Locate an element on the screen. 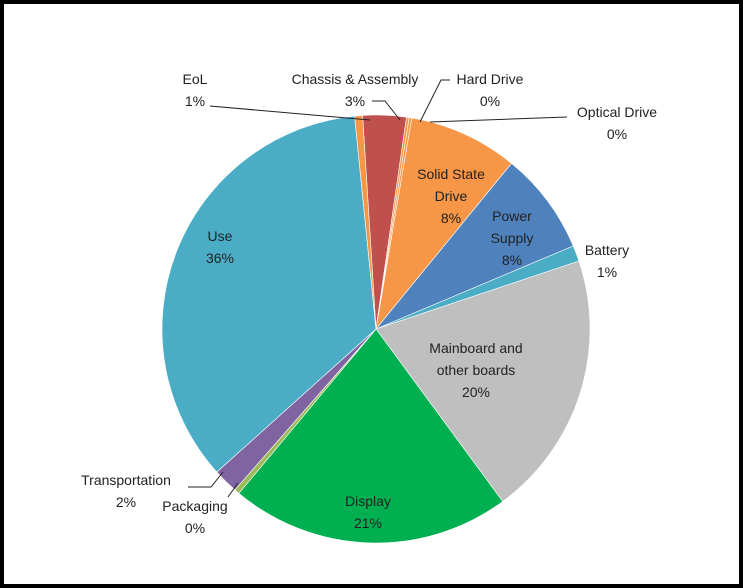  pie-slice-solid-state-drive is located at coordinates (443, 224).